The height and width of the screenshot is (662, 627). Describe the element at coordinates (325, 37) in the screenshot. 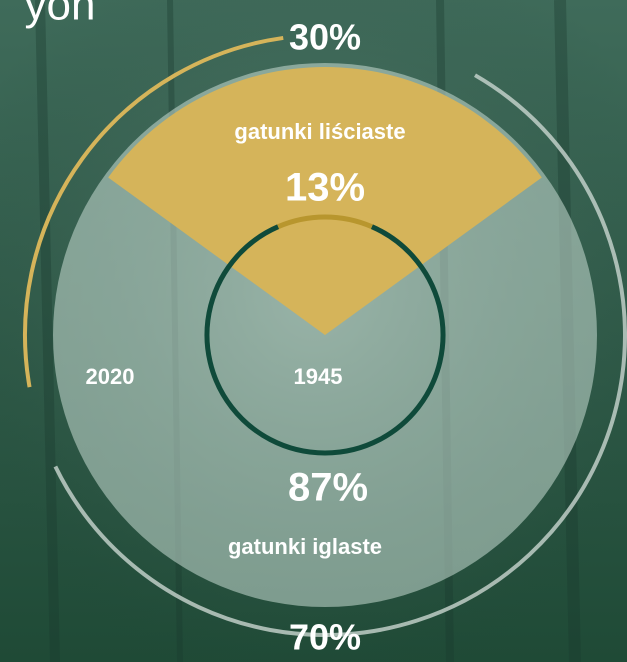

I see `value-label: 30%` at that location.